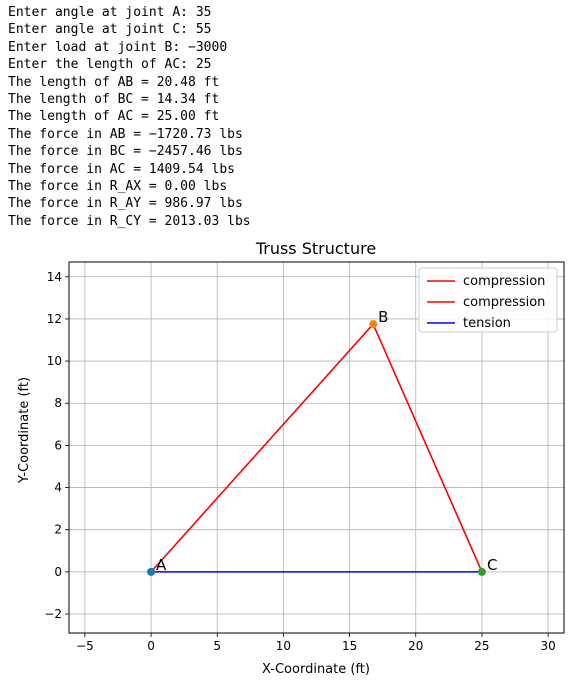 Image resolution: width=585 pixels, height=688 pixels. What do you see at coordinates (125, 204) in the screenshot?
I see `console-line: The force in R_AY = 986.97 lbs` at bounding box center [125, 204].